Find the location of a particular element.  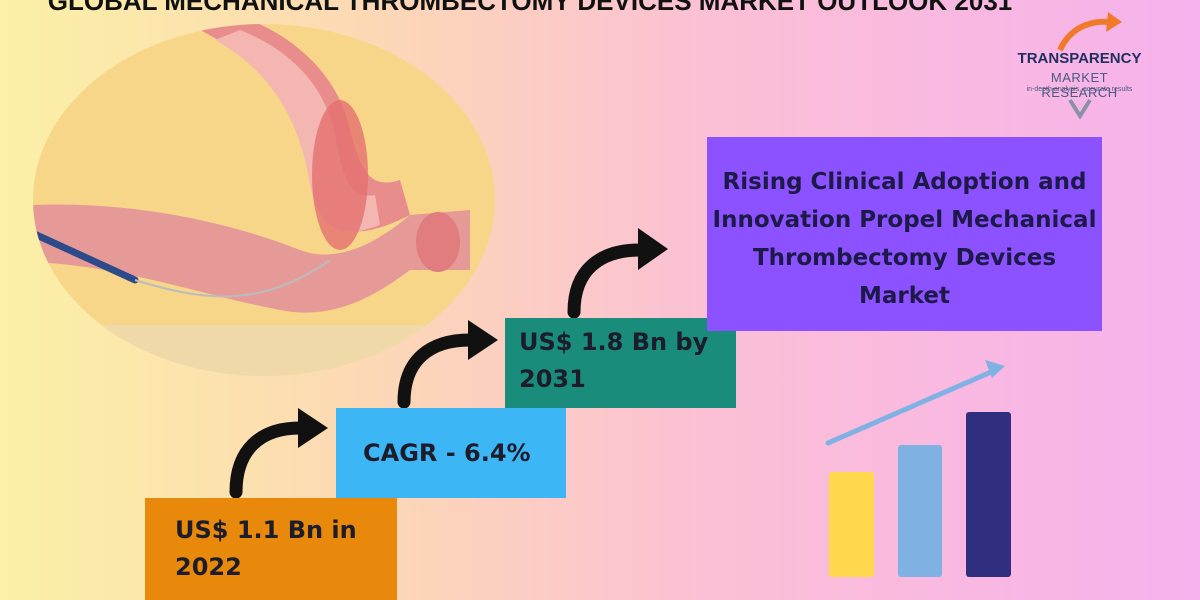

step-text: US$ 1.8 Bn by 2031 is located at coordinates (614, 360).